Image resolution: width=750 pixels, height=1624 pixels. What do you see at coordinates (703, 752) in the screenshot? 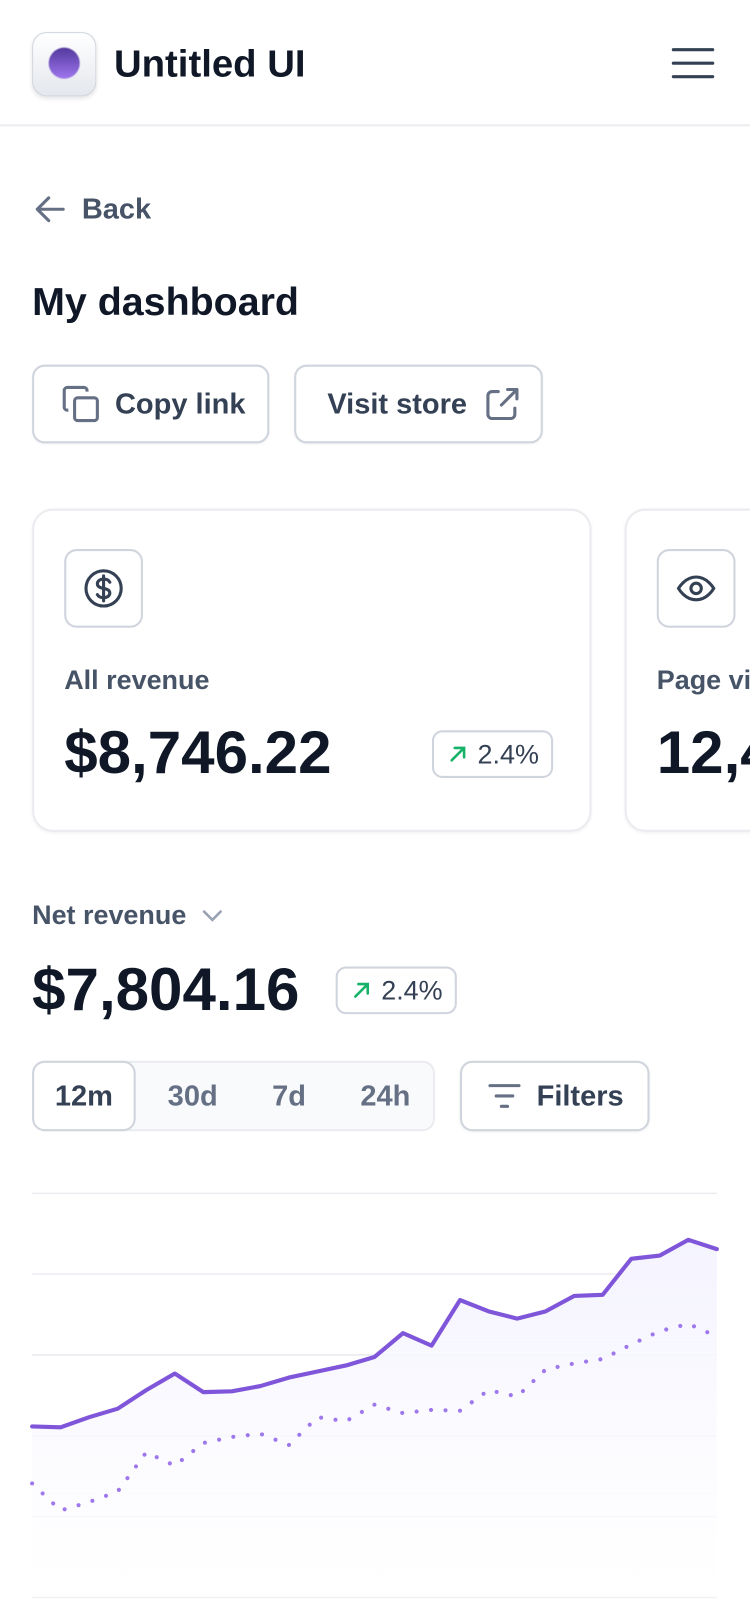
I see `card-value: 12,4` at bounding box center [703, 752].